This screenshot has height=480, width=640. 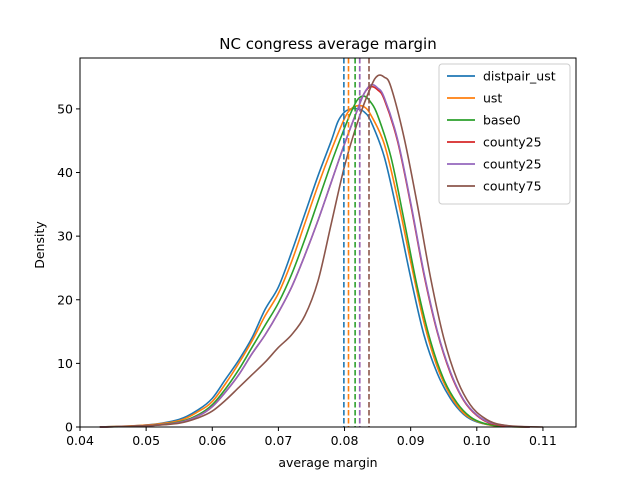 I want to click on y-tick-label: 50, so click(x=65, y=108).